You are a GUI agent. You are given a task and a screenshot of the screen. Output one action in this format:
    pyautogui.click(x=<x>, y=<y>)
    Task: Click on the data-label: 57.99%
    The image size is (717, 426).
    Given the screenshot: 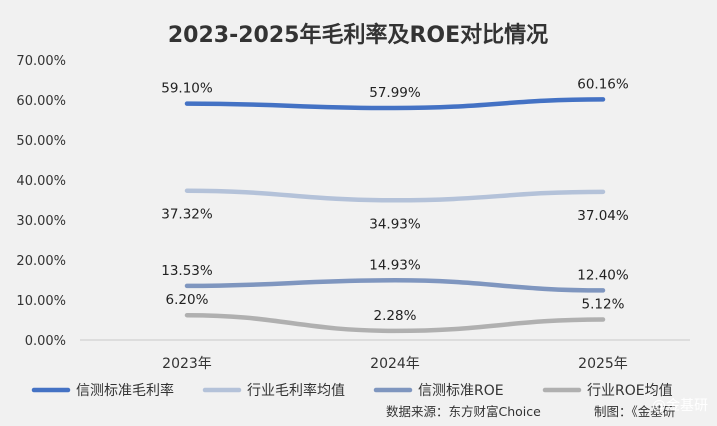 What is the action you would take?
    pyautogui.click(x=395, y=93)
    